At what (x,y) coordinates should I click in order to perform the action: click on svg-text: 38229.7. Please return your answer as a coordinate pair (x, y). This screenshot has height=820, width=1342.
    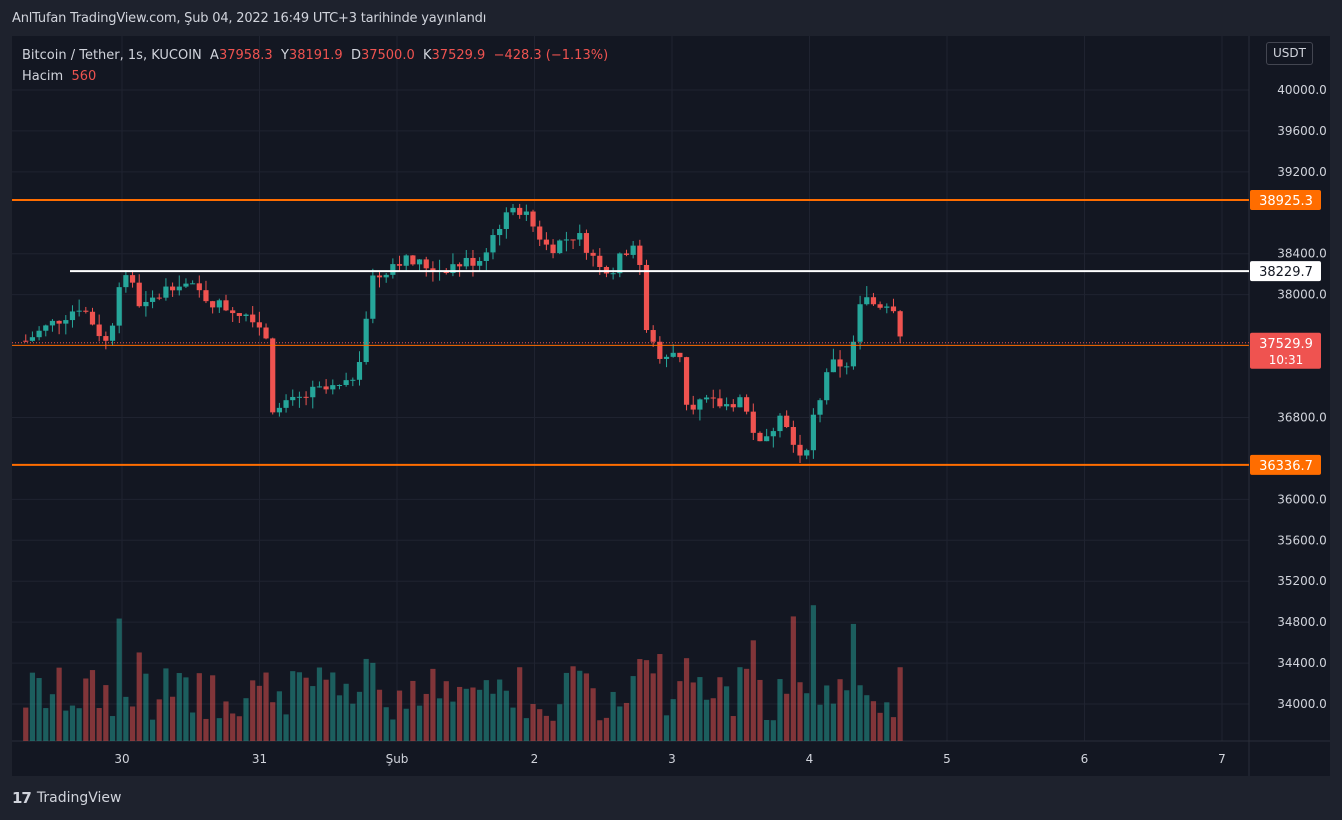
    Looking at the image, I should click on (1286, 272).